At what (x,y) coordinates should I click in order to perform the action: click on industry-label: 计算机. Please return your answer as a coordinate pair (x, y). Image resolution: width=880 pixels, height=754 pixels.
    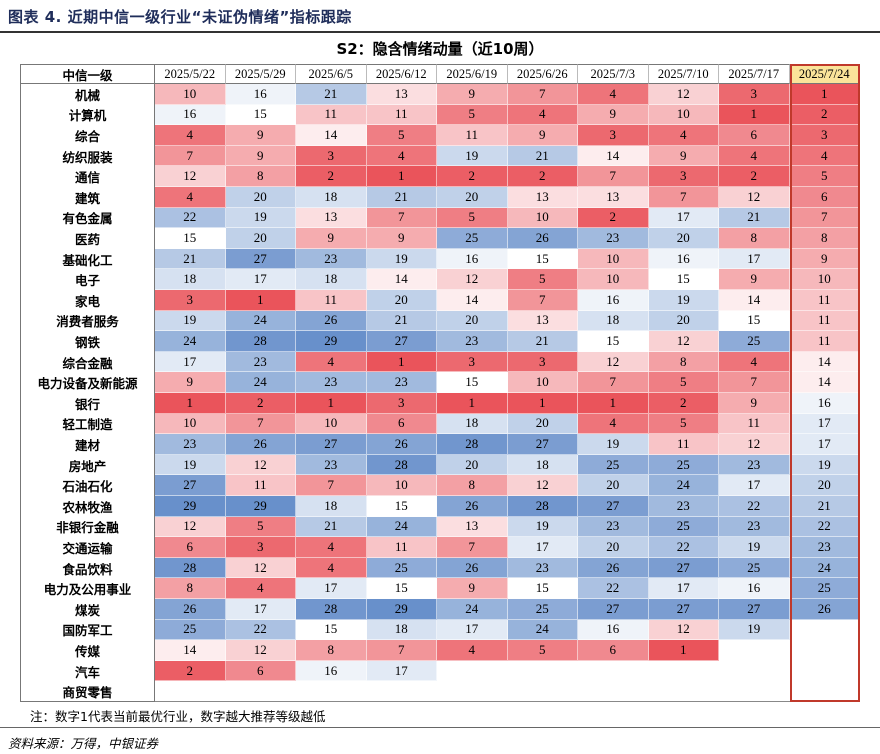
    Looking at the image, I should click on (87, 115).